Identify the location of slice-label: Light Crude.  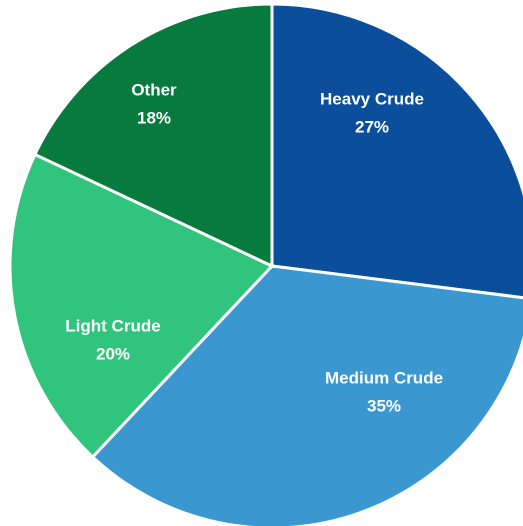
(112, 325).